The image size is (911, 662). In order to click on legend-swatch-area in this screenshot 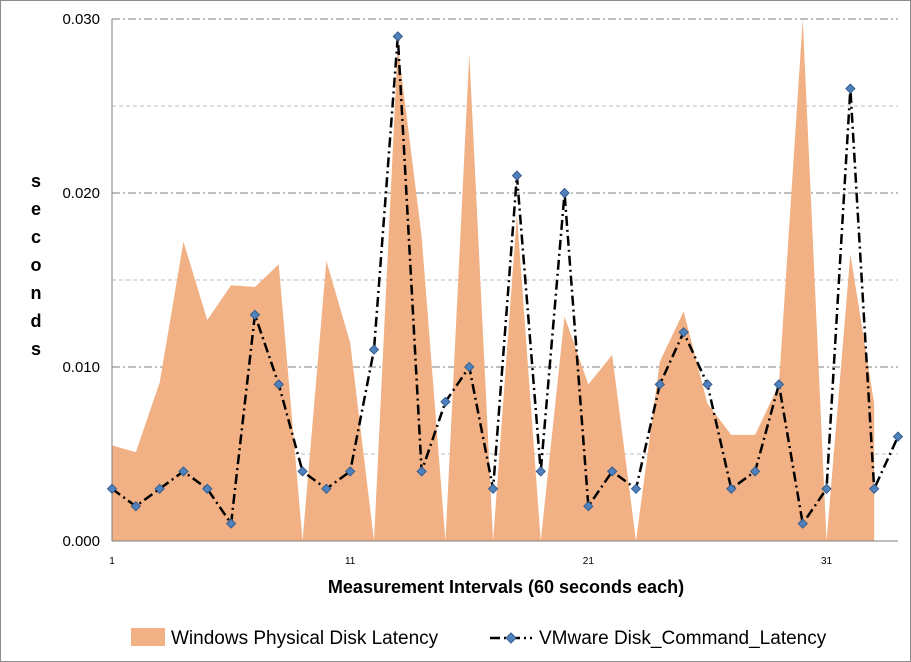, I will do `click(148, 637)`.